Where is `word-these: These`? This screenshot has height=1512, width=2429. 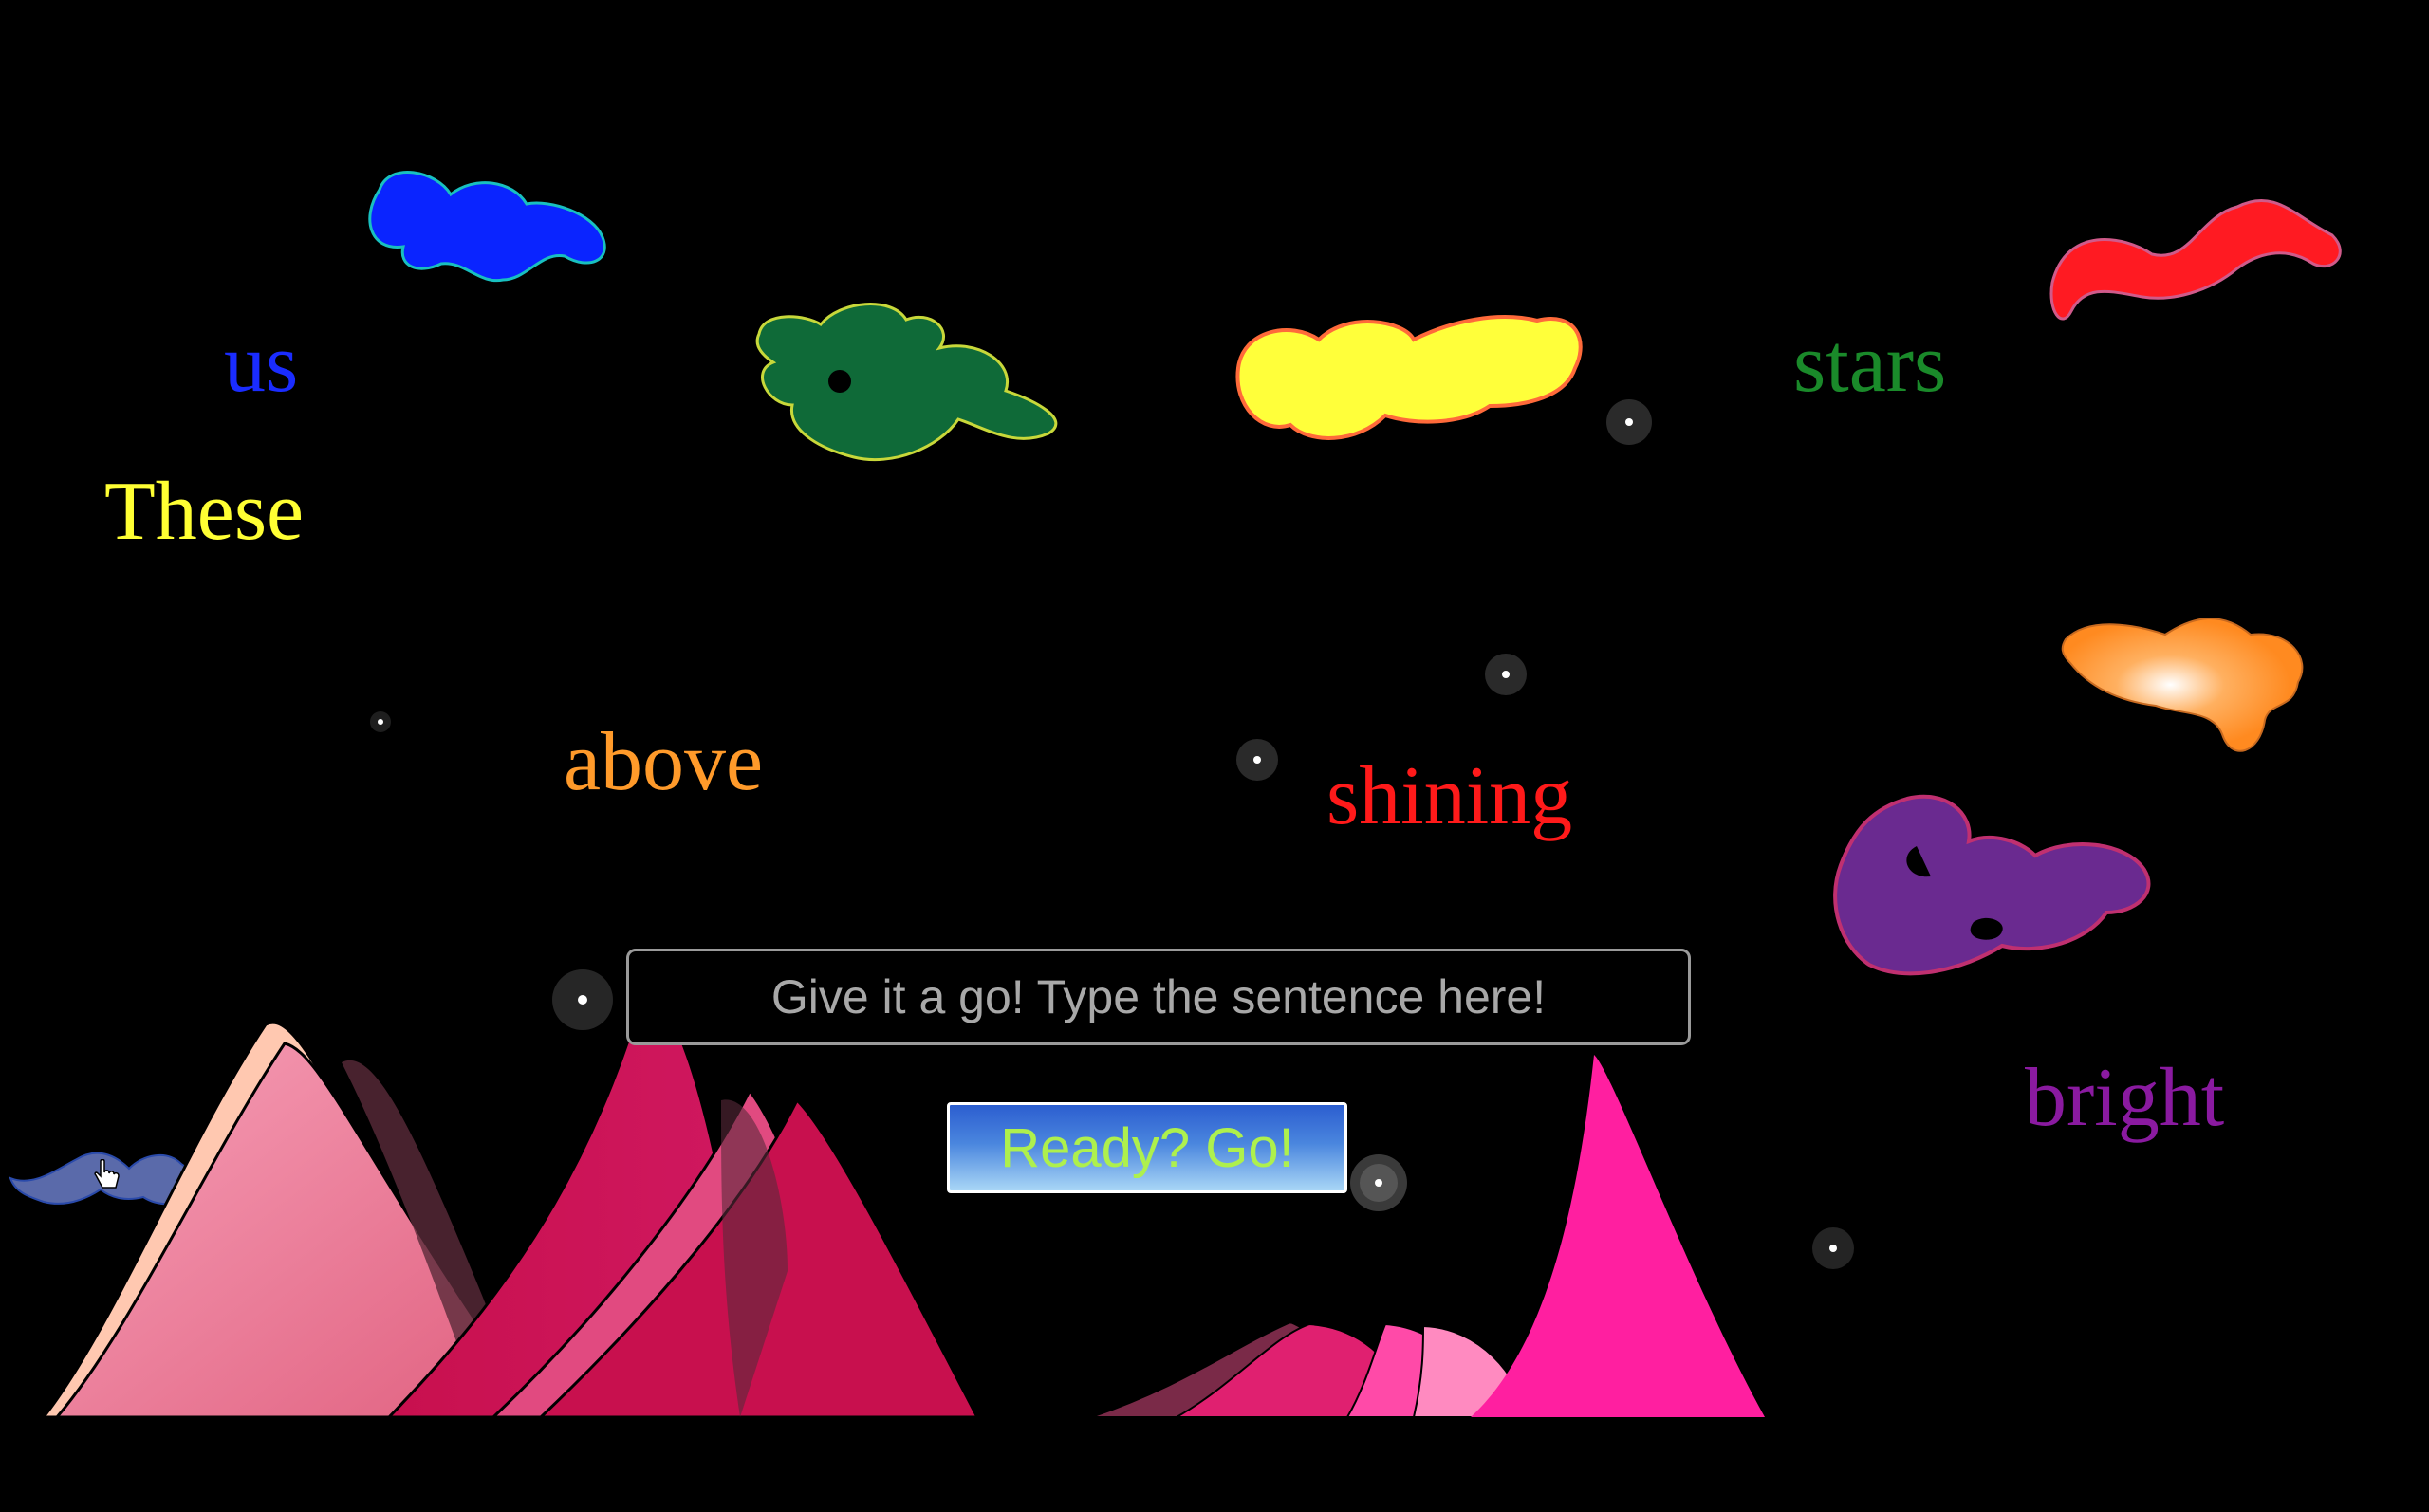
word-these: These is located at coordinates (204, 512).